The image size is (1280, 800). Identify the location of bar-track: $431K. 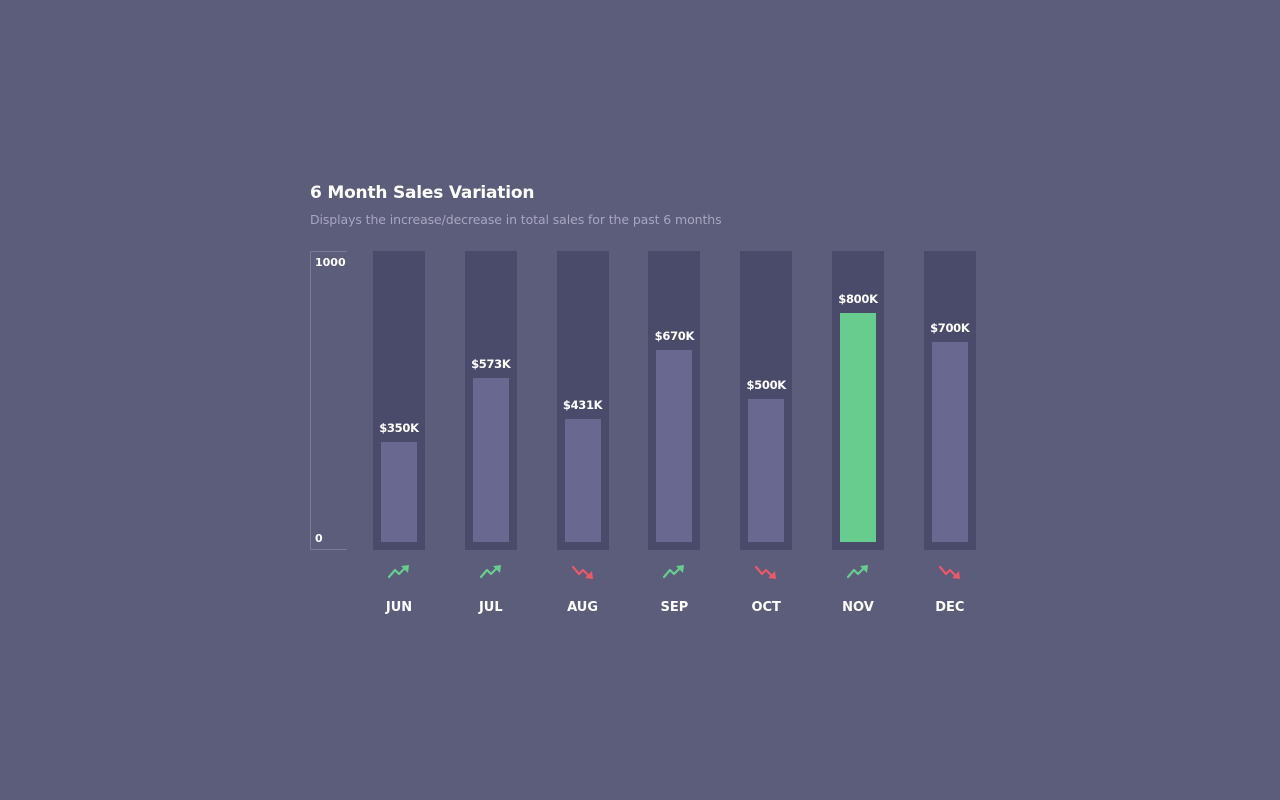
(582, 400).